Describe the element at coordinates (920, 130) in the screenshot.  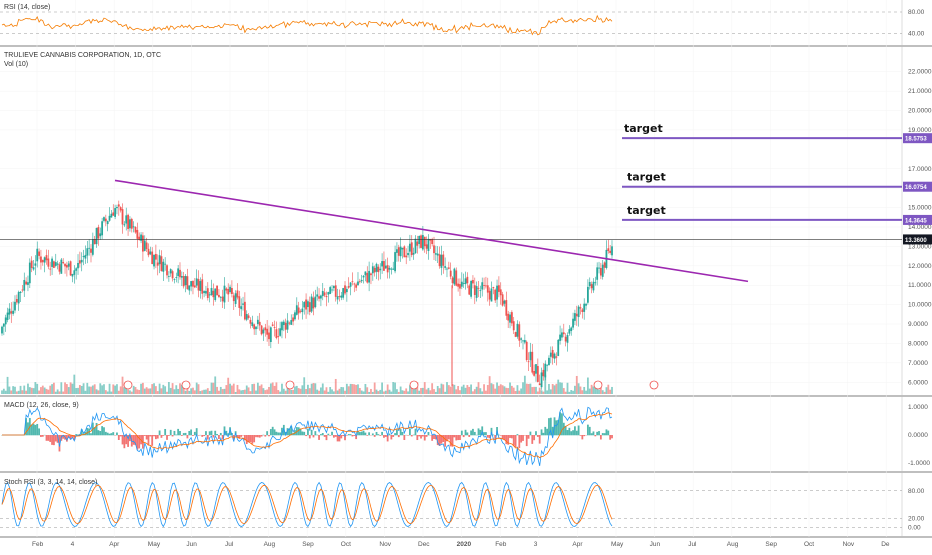
I see `price-tick-label: 19.0000` at that location.